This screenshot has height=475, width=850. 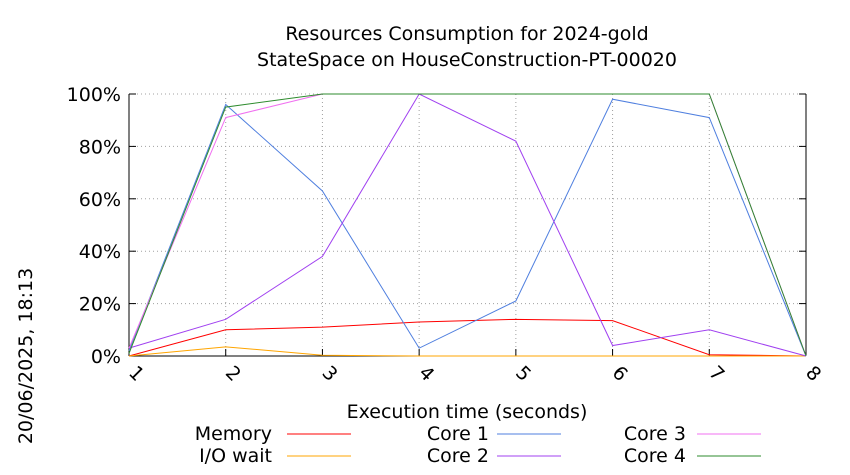 I want to click on x-tick-label: 1, so click(x=136, y=374).